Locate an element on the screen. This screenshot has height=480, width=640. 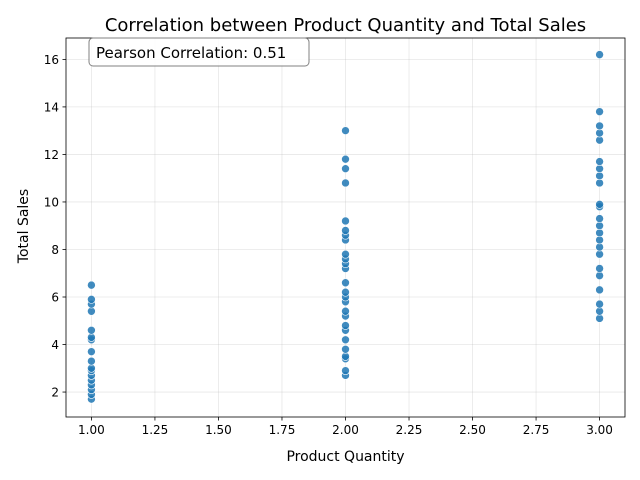
y-tick-label: 6 is located at coordinates (55, 298).